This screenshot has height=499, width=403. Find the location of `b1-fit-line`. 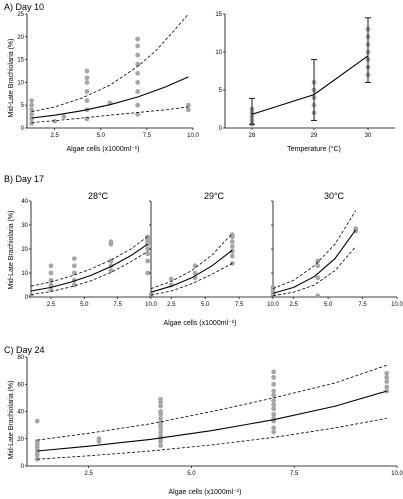

b1-fit-line is located at coordinates (89, 267).